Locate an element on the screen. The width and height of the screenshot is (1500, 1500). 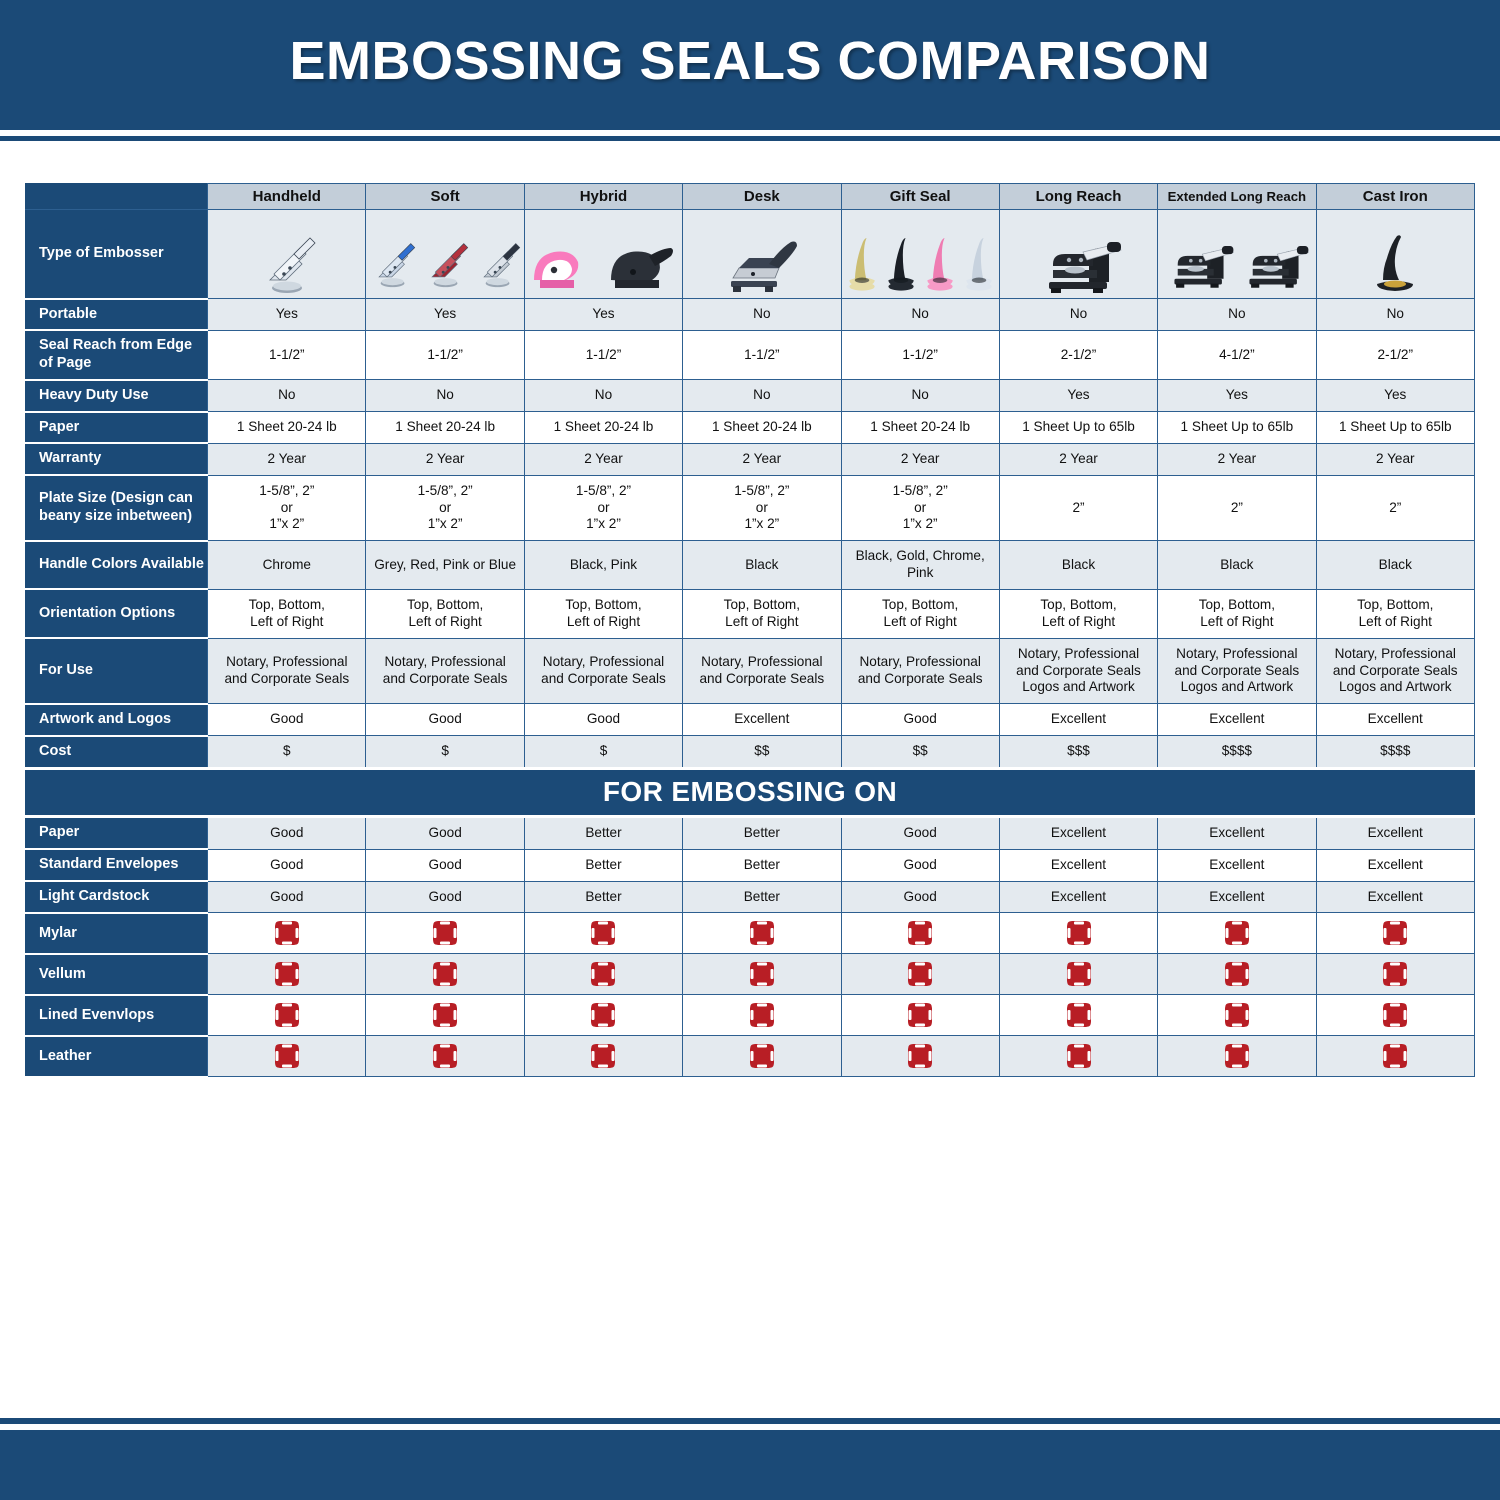
cell-heavy-duty-use-long-reach: Yes is located at coordinates (1078, 396).